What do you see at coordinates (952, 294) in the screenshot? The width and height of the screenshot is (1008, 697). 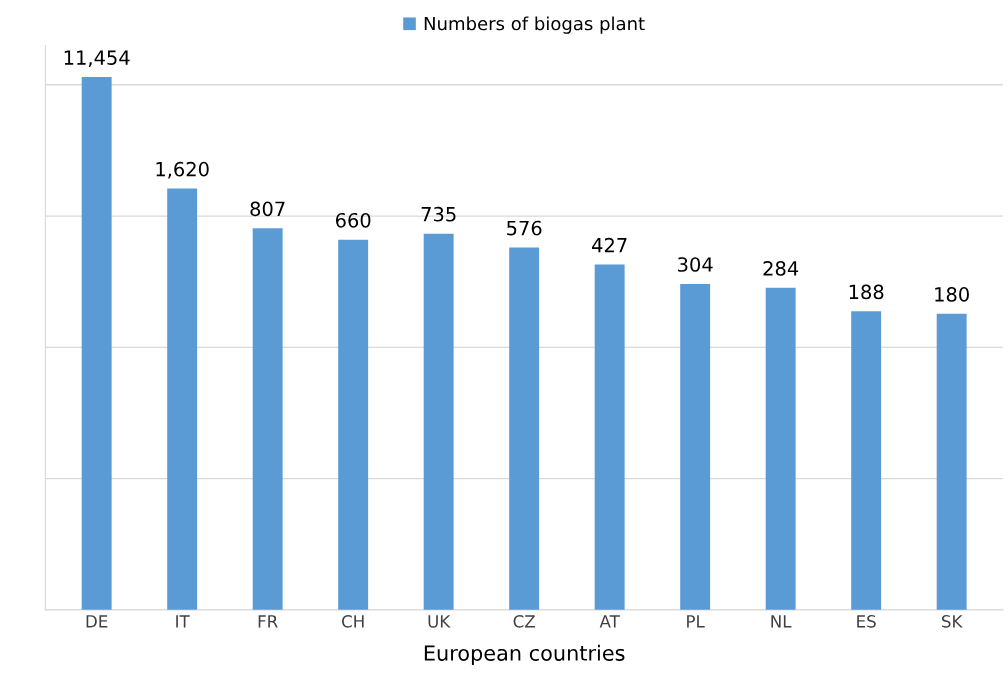 I see `data-label: 180` at bounding box center [952, 294].